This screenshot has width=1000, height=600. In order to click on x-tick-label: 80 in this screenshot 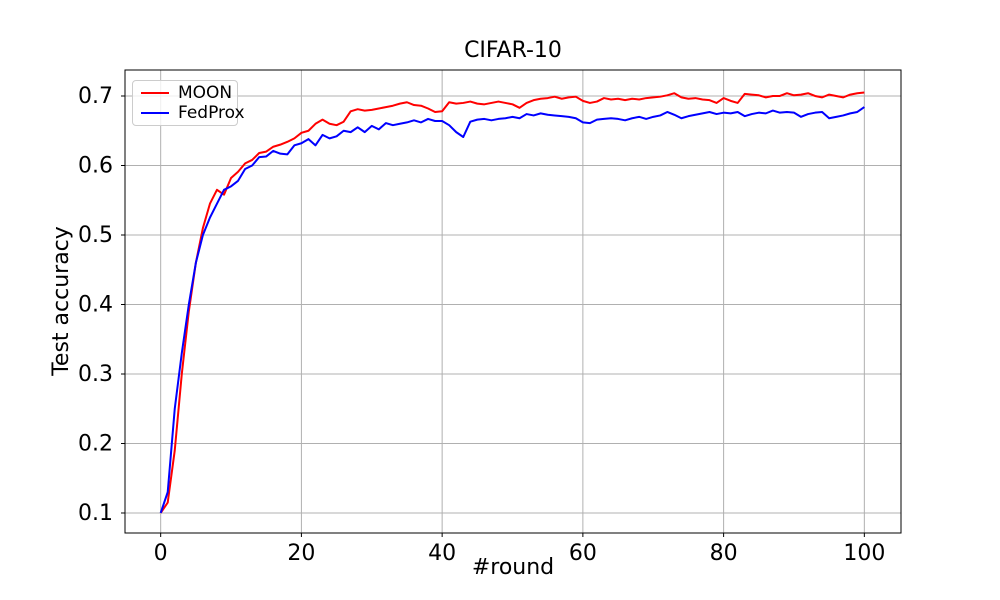, I will do `click(724, 553)`.